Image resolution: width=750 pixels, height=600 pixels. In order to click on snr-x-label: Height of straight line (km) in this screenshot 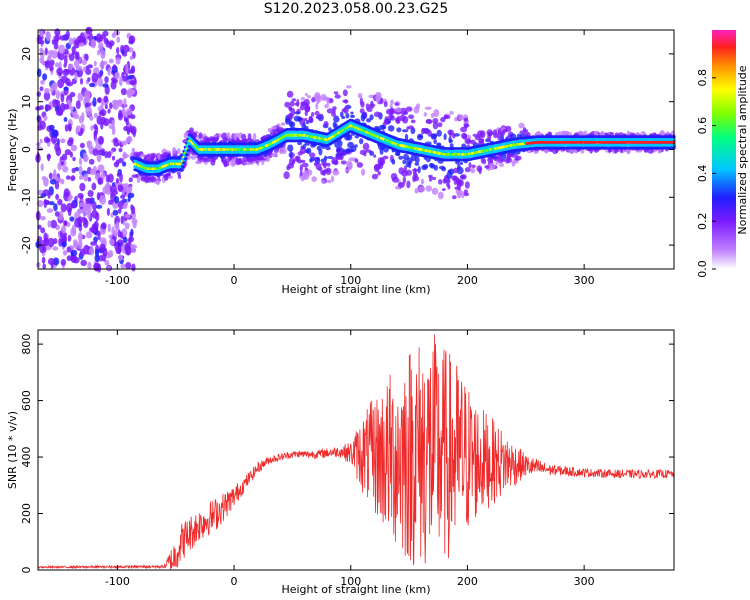, I will do `click(355, 589)`.